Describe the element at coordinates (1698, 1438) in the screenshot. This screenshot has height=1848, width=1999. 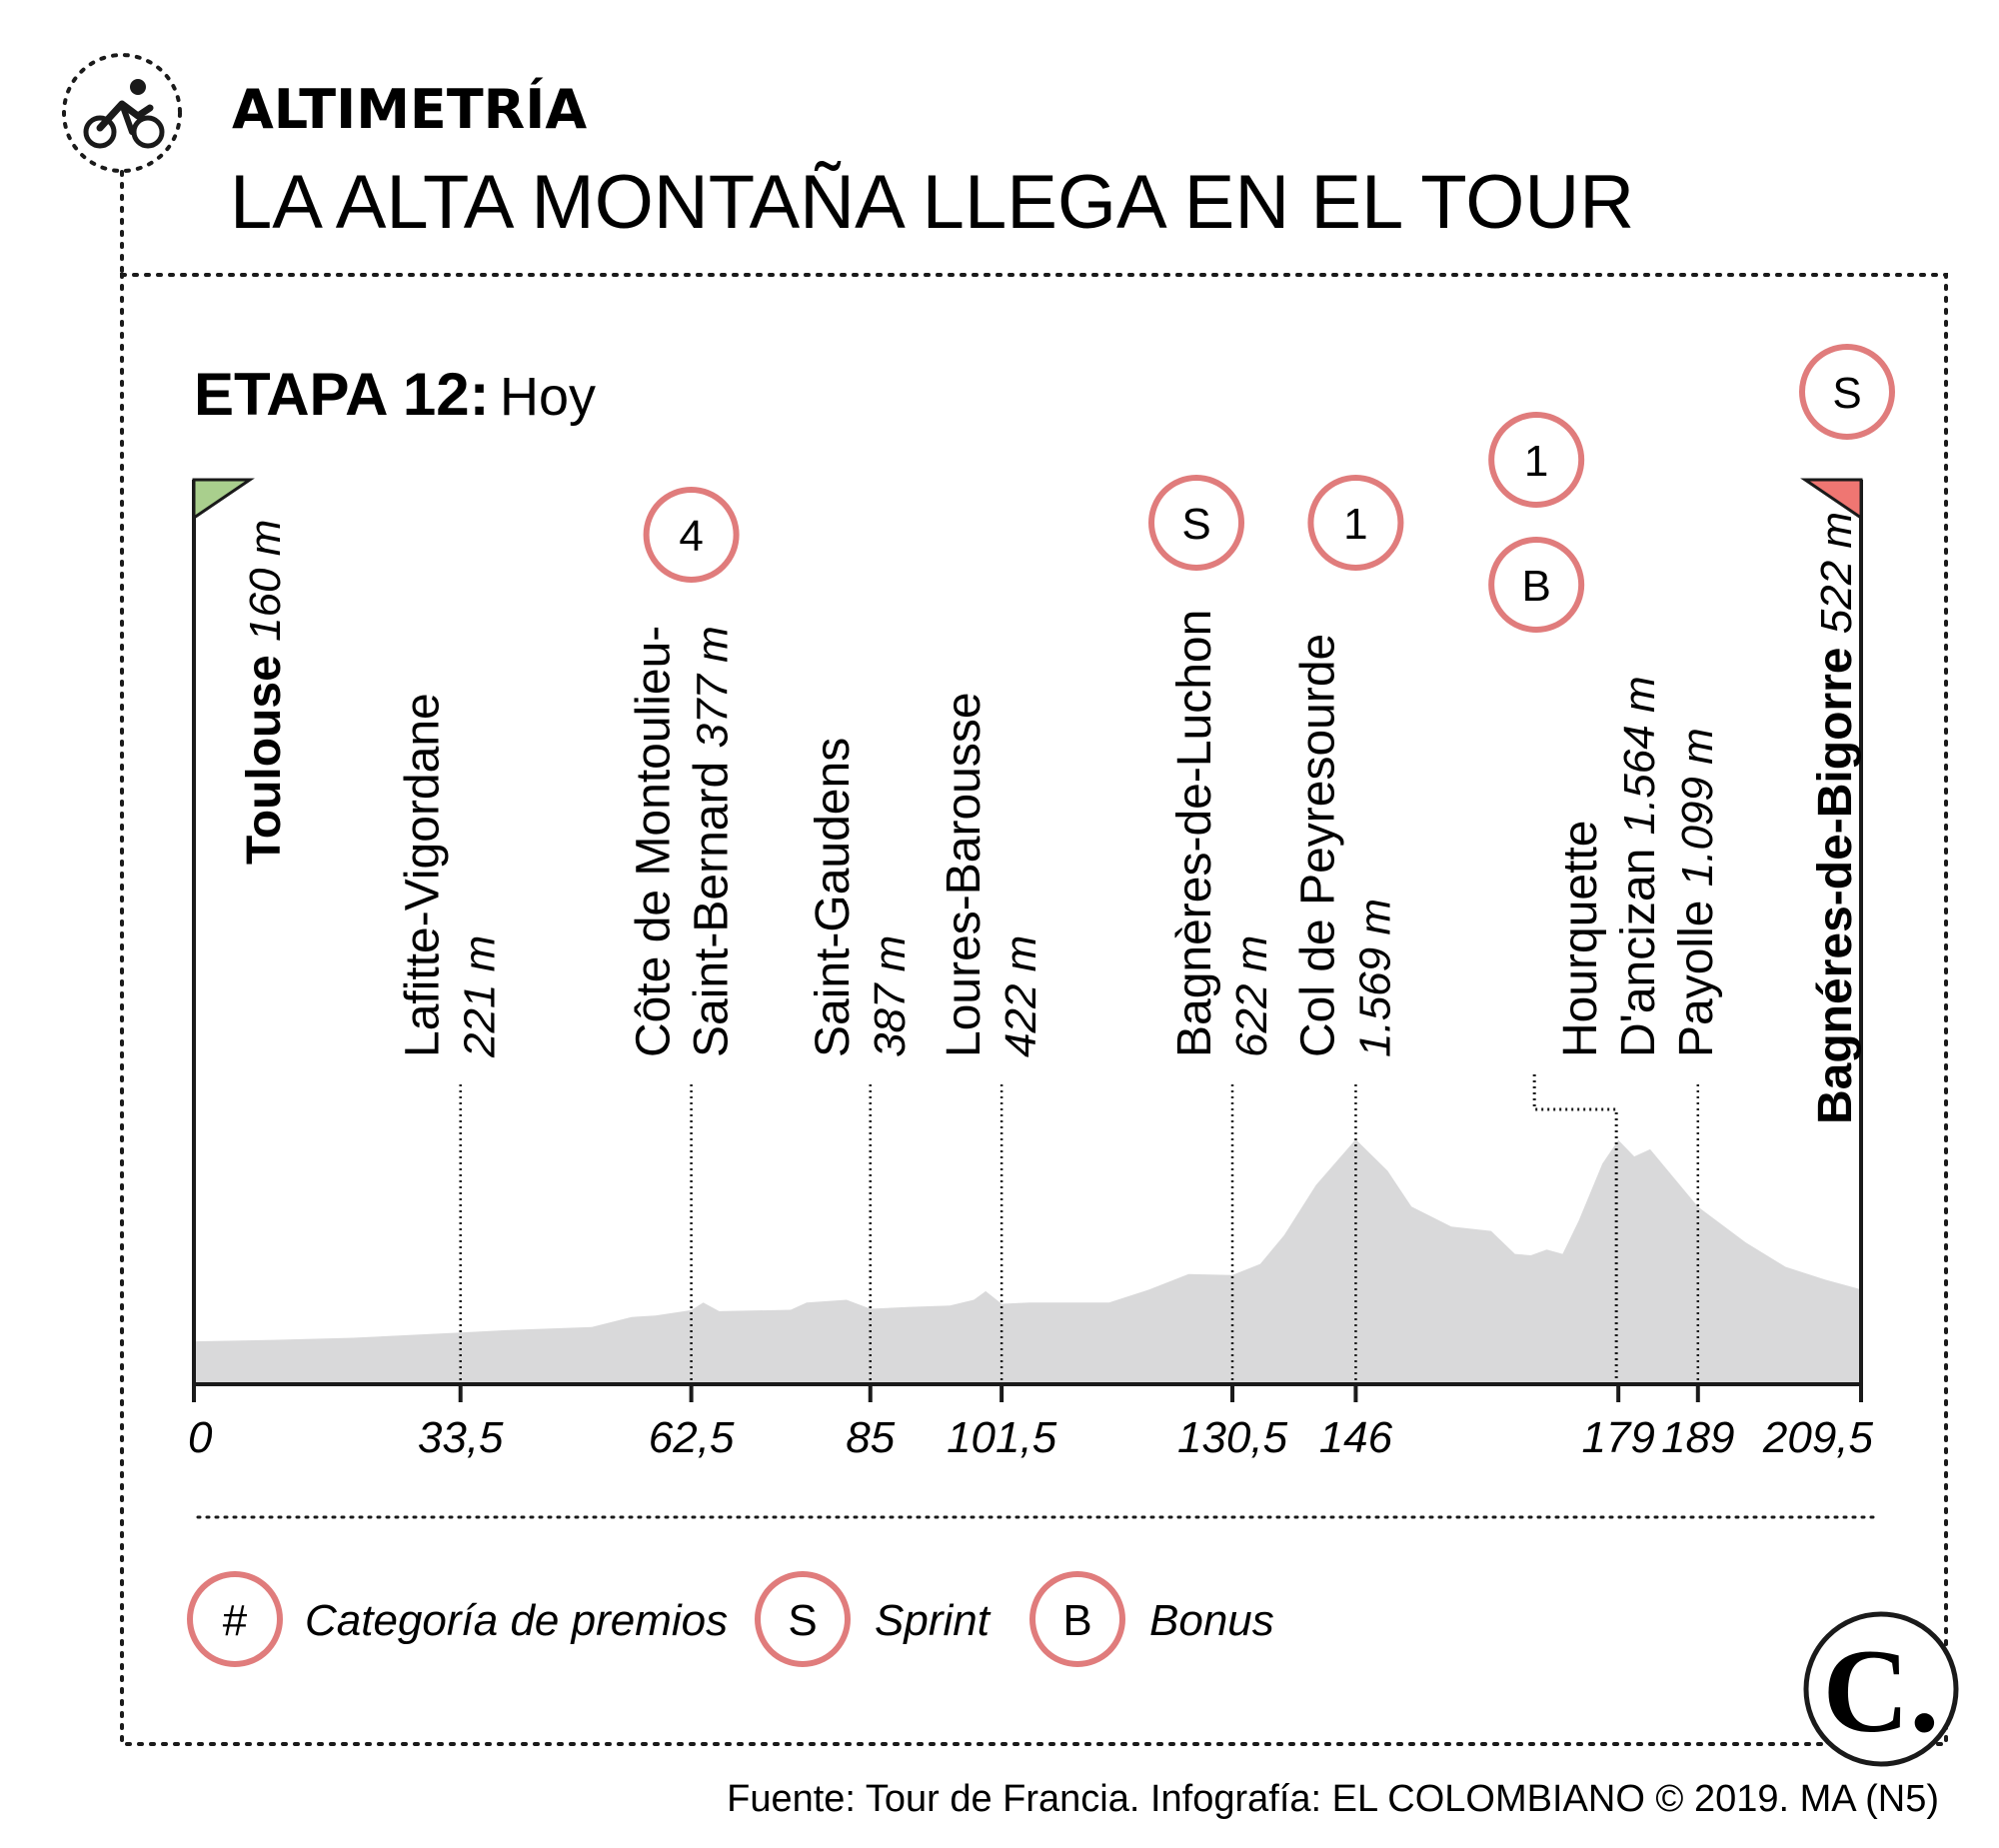
I see `x-tick-label: 189` at that location.